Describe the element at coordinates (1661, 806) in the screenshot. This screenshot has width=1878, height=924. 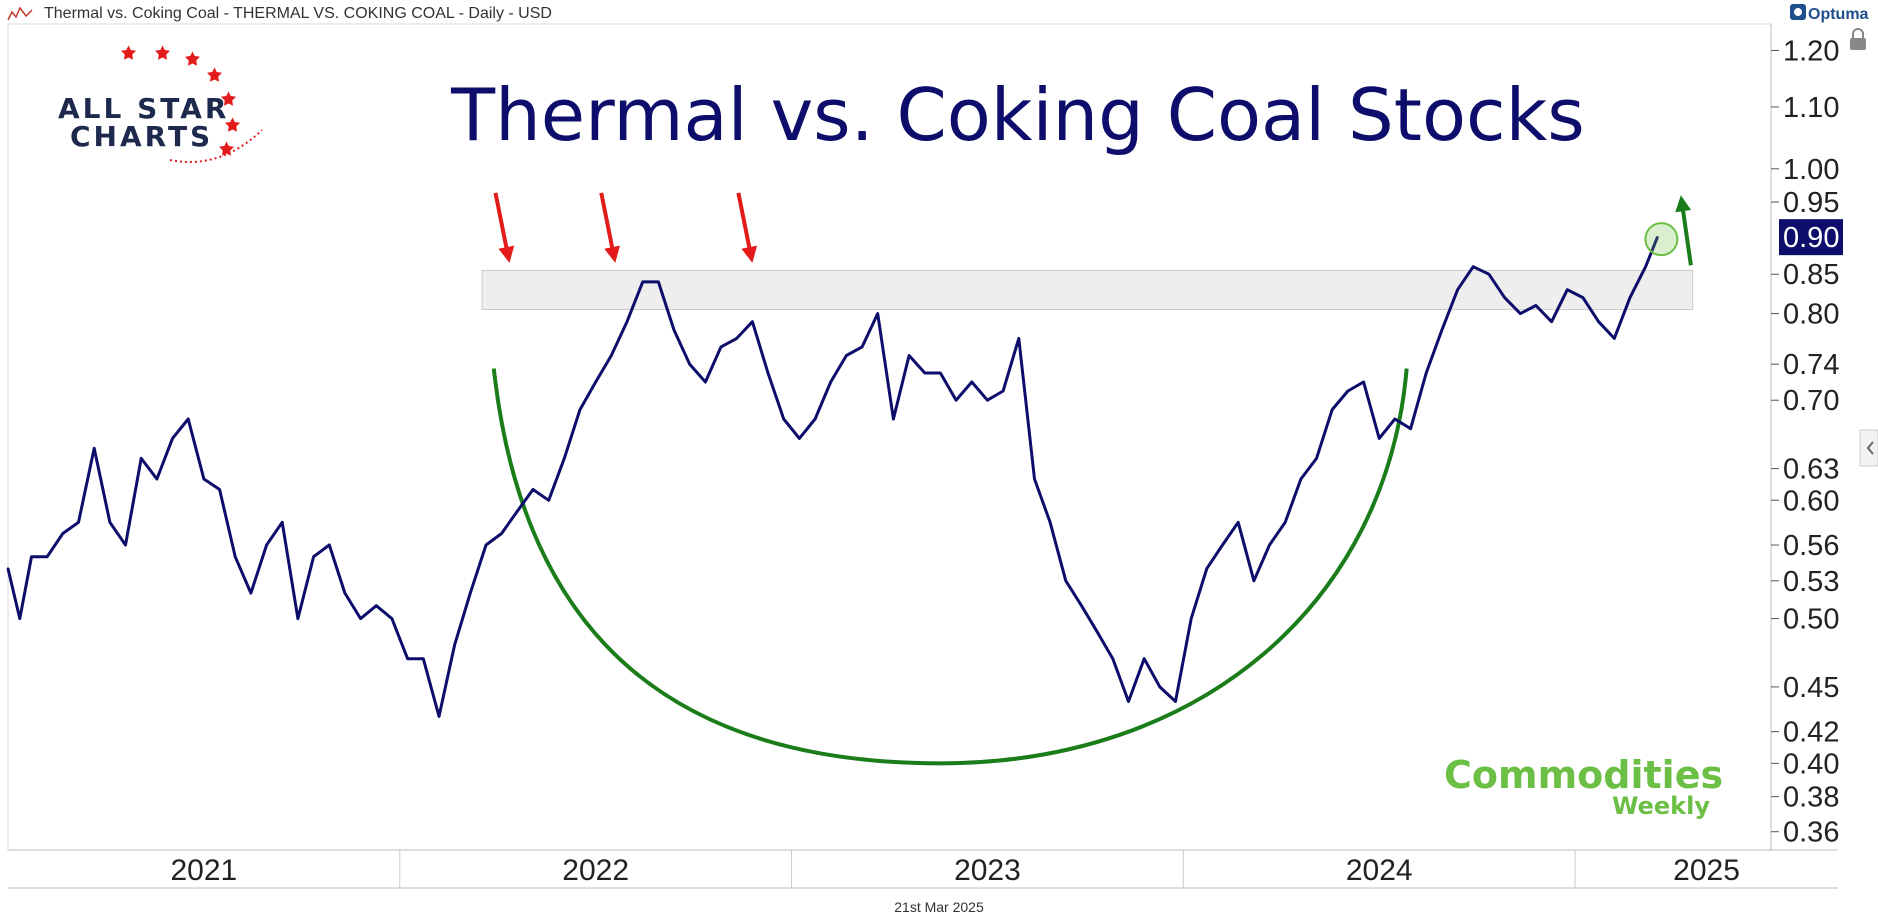
I see `watermark-line2: Weekly` at that location.